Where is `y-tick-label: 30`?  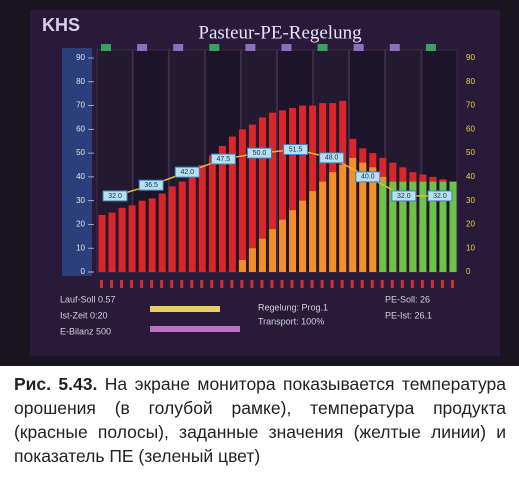 y-tick-label: 30 is located at coordinates (80, 200).